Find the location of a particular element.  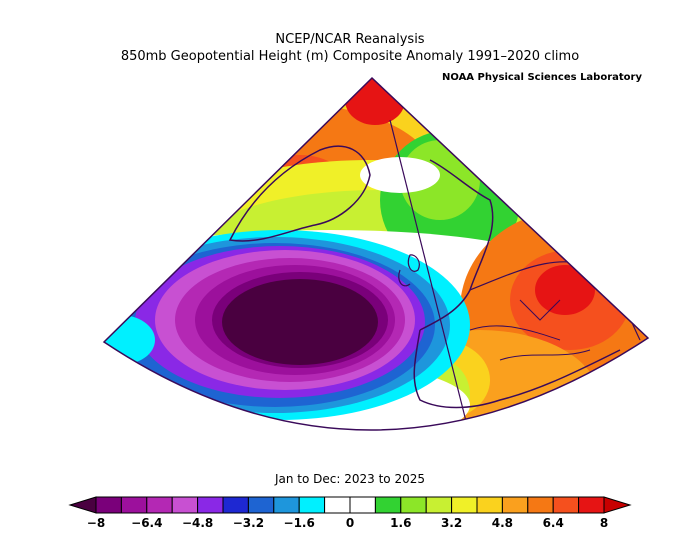

colorbar-tick-label: 6.4 is located at coordinates (553, 523).